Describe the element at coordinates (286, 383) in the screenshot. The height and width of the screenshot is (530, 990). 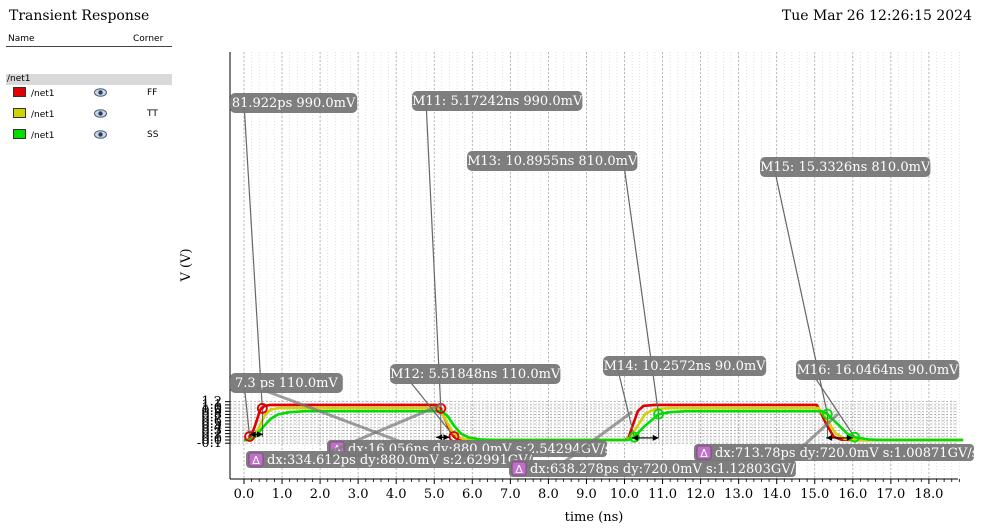
I see `marker-label: 7.3 ps 110.0mV` at that location.